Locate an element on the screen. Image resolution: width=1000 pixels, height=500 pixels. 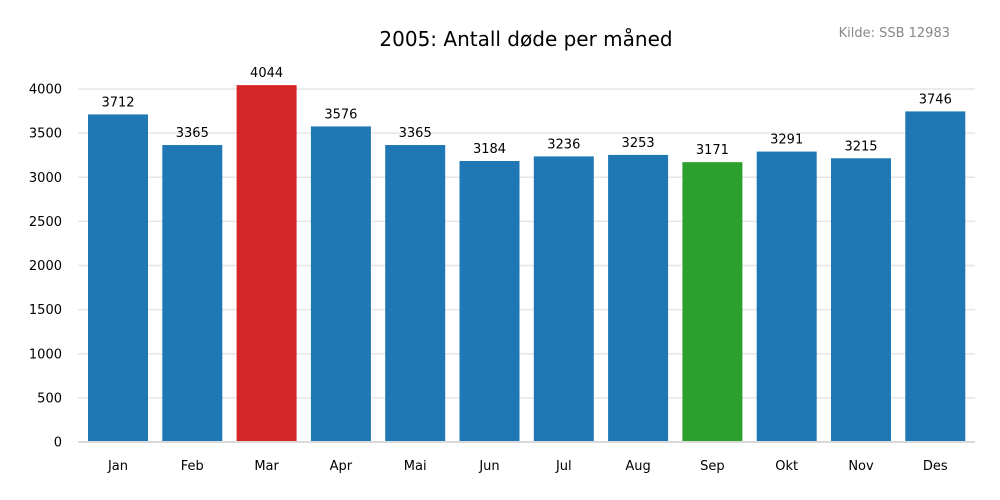
bar-apr is located at coordinates (340, 284).